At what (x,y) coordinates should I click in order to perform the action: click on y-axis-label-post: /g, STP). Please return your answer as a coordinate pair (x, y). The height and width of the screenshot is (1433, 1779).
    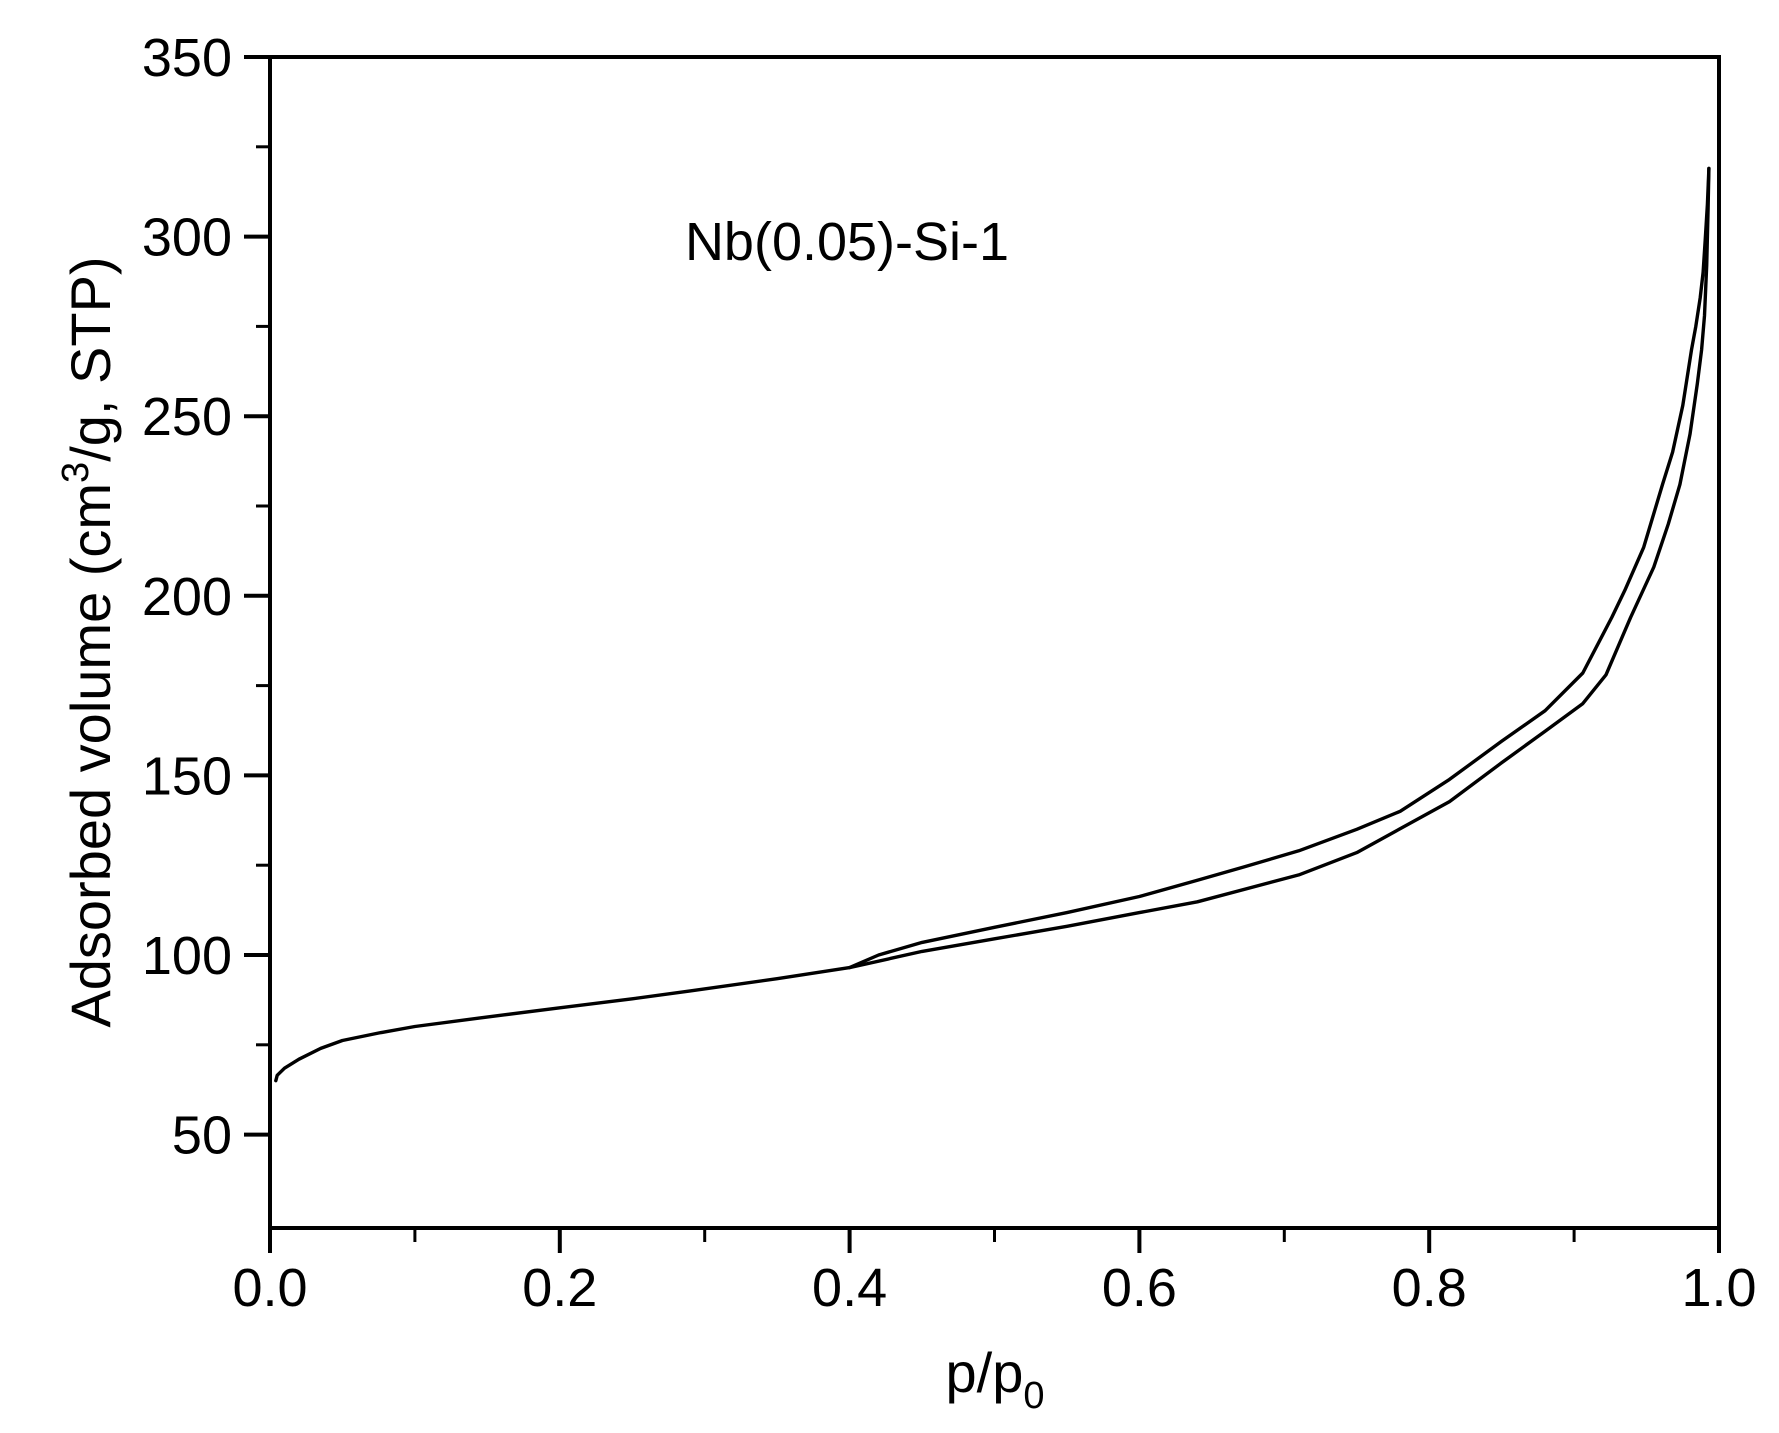
    Looking at the image, I should click on (90, 358).